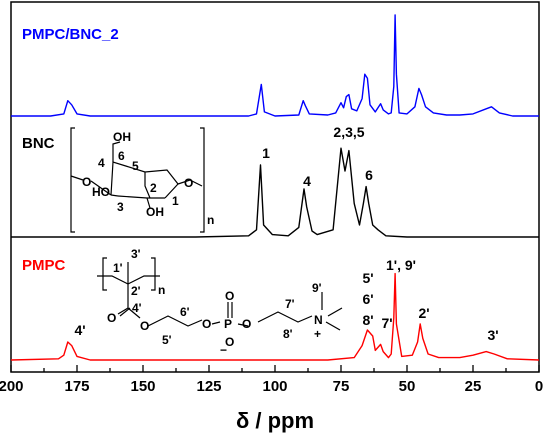  Describe the element at coordinates (206, 324) in the screenshot. I see `pmpc-struct-o-p-left: O` at that location.